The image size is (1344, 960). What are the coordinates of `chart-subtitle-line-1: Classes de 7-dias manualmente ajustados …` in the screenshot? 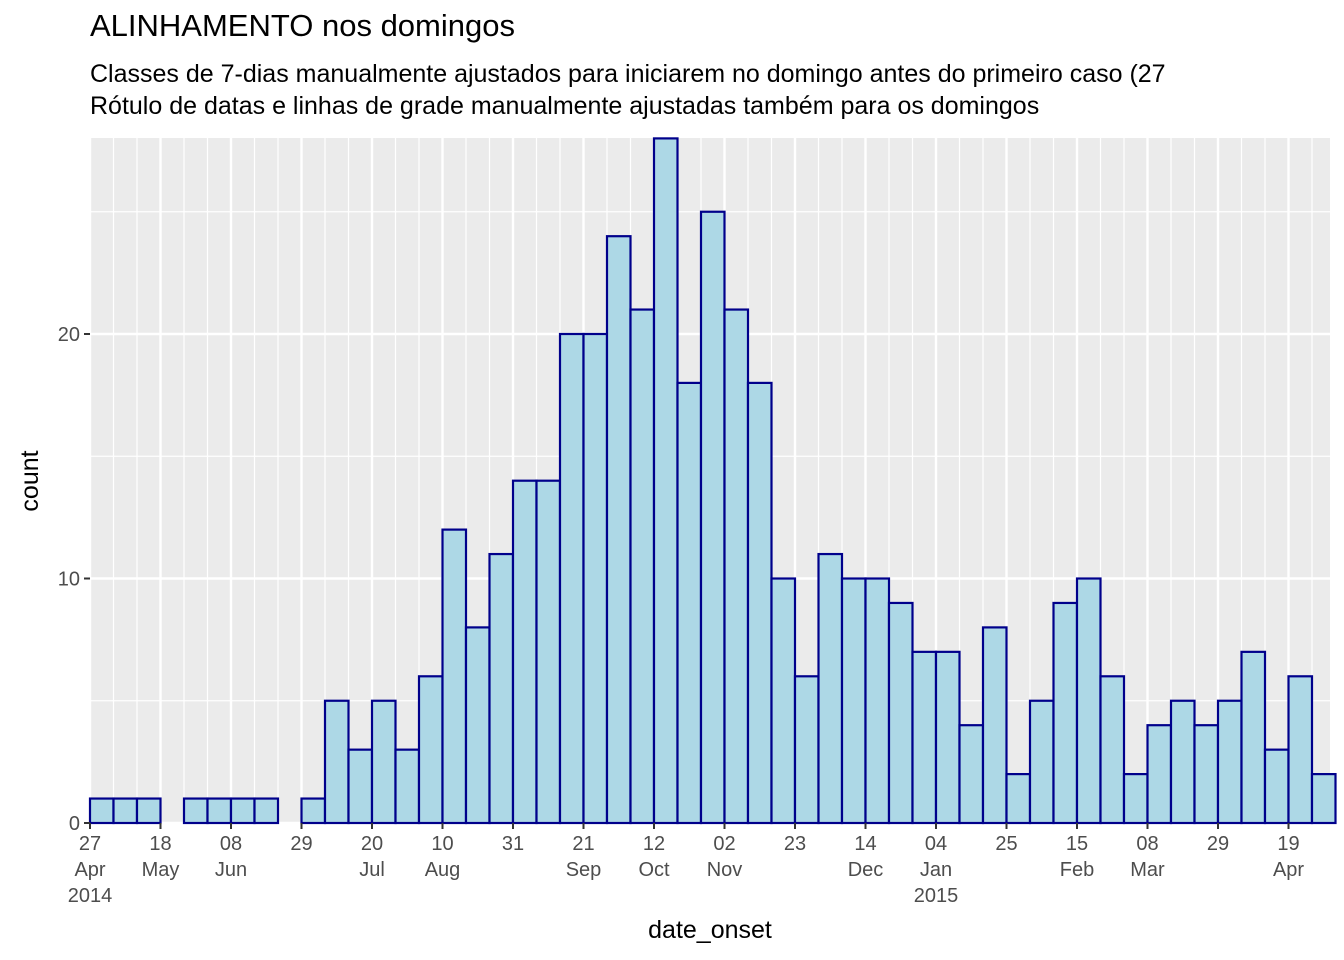 It's located at (628, 74).